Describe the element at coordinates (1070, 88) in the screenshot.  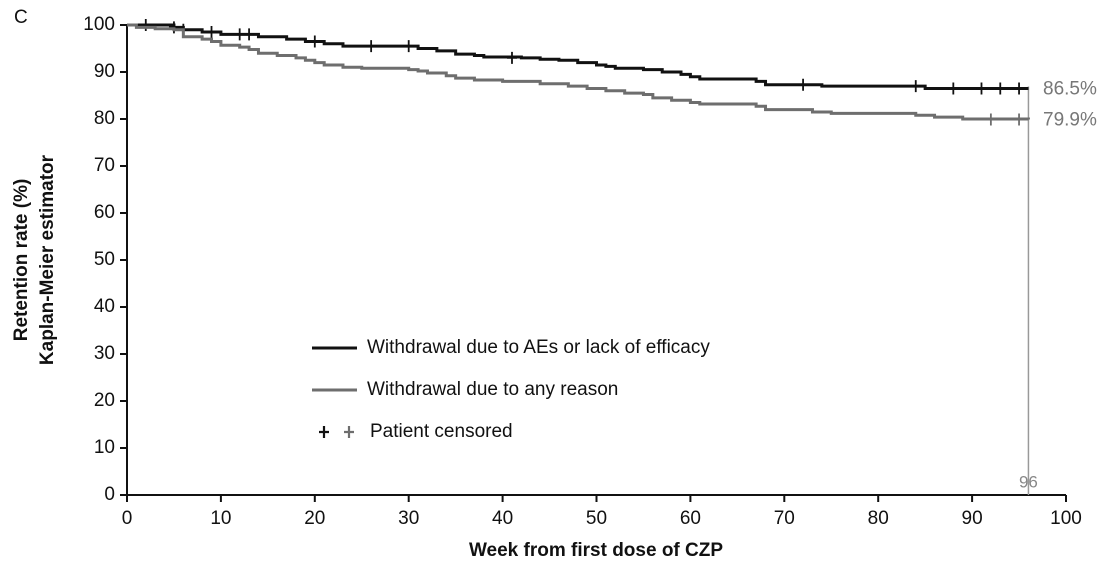
I see `end-value-label: 86.5%` at that location.